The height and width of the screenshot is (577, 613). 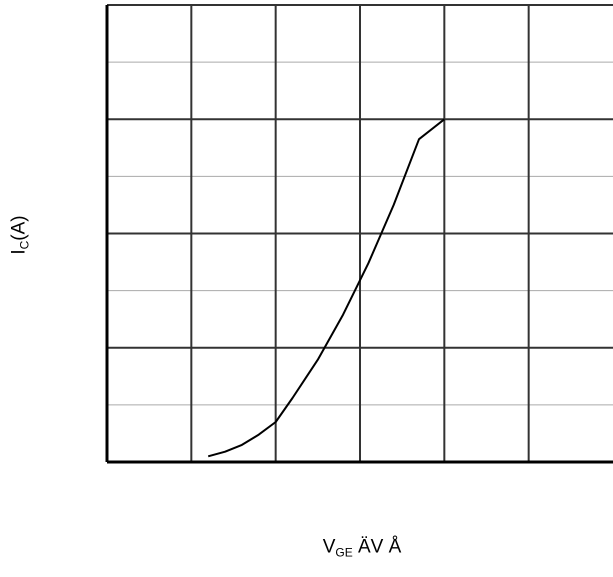 What do you see at coordinates (20, 235) in the screenshot?
I see `y-axis-label: IC(A)` at bounding box center [20, 235].